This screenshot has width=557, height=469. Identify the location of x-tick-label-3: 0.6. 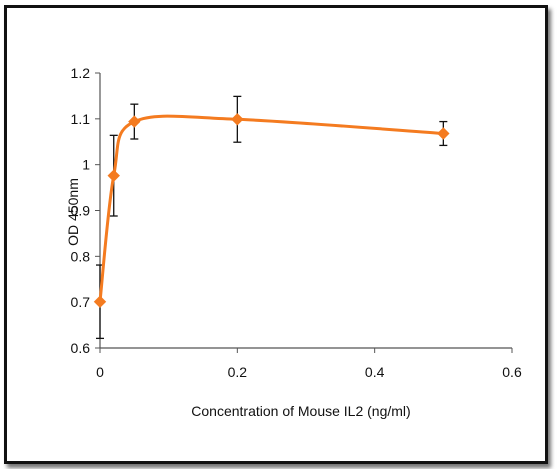
(512, 372).